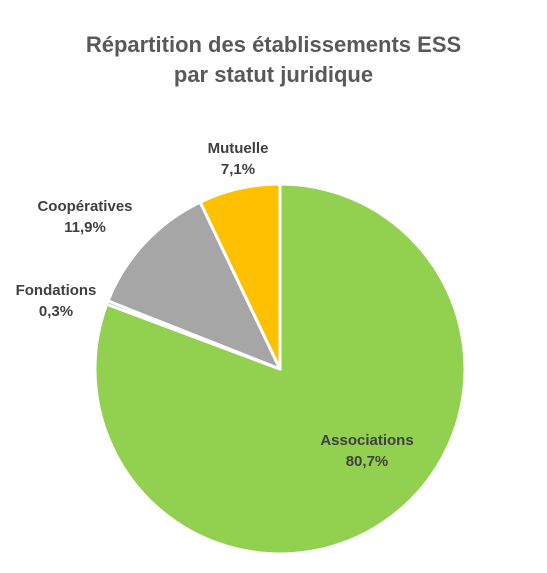  What do you see at coordinates (367, 461) in the screenshot?
I see `slice-value-associations: 80,7%` at bounding box center [367, 461].